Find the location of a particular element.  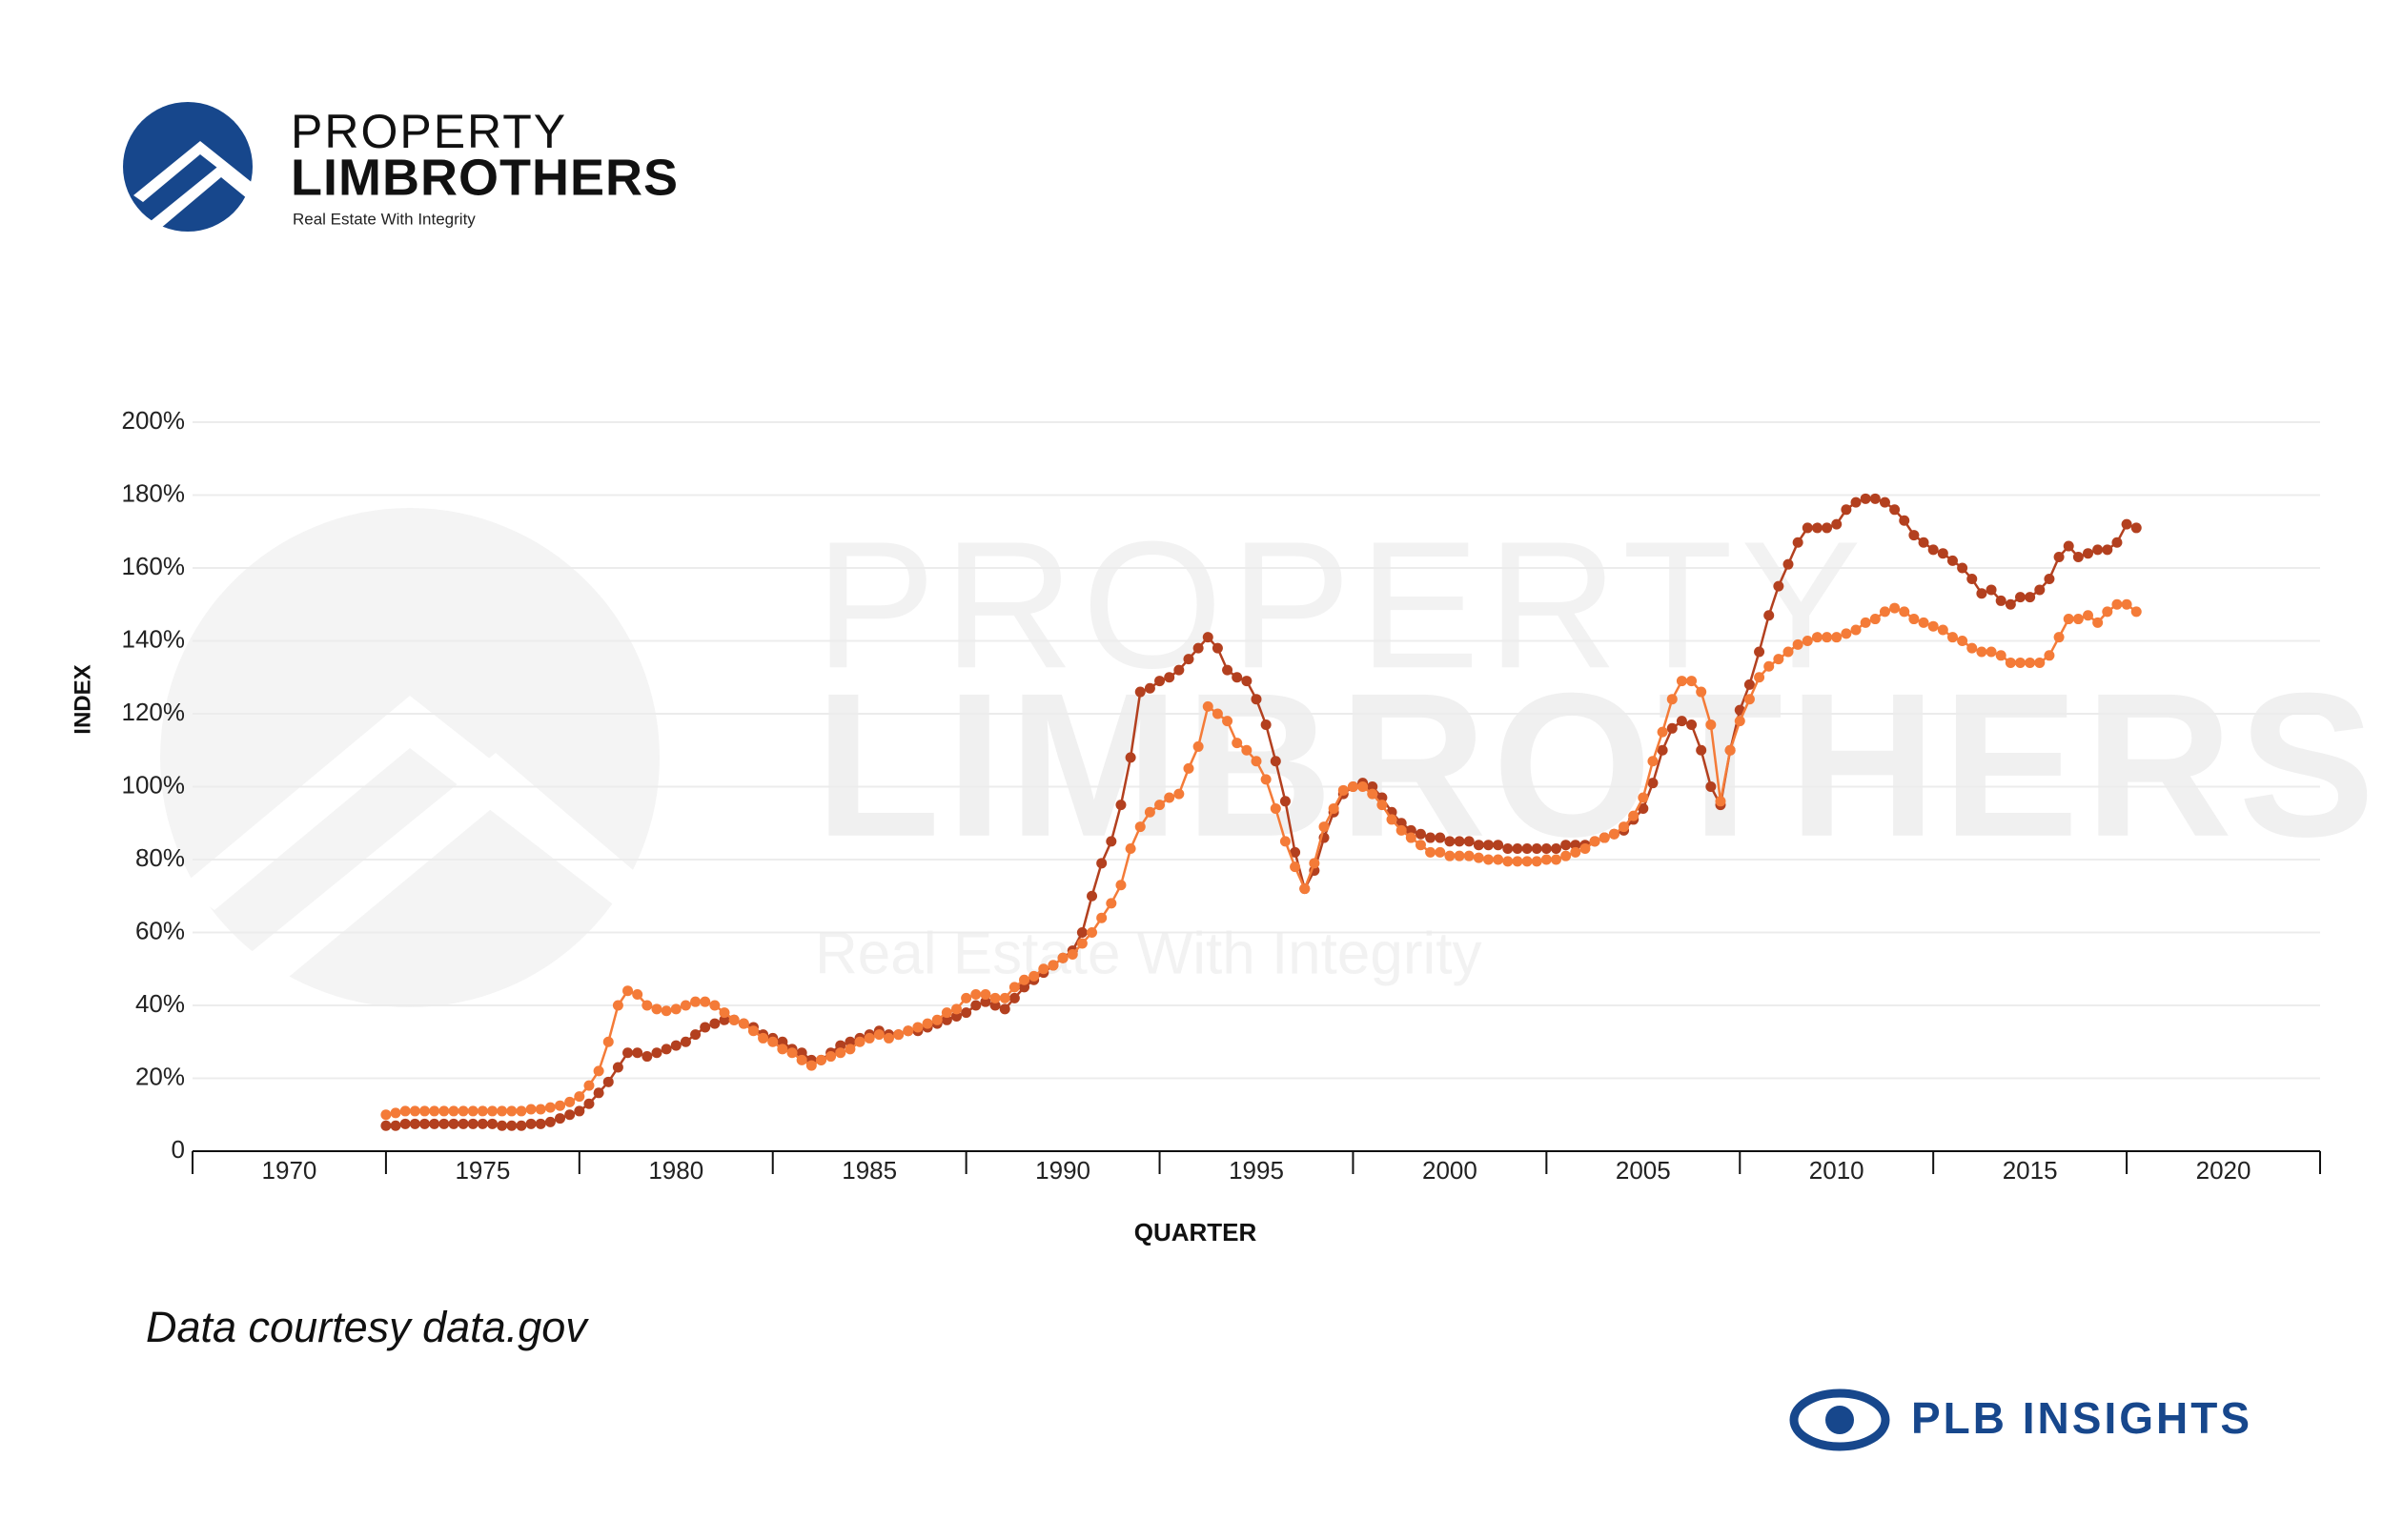

y-tick-label: 40% is located at coordinates (160, 1003).